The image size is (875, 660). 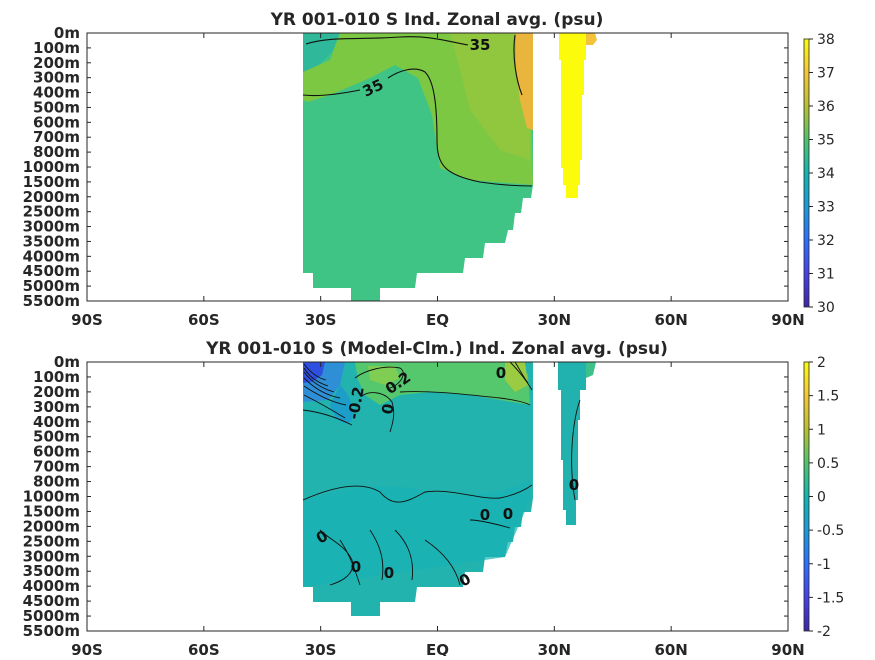 What do you see at coordinates (516, 377) in the screenshot?
I see `panel2-positive-core-north` at bounding box center [516, 377].